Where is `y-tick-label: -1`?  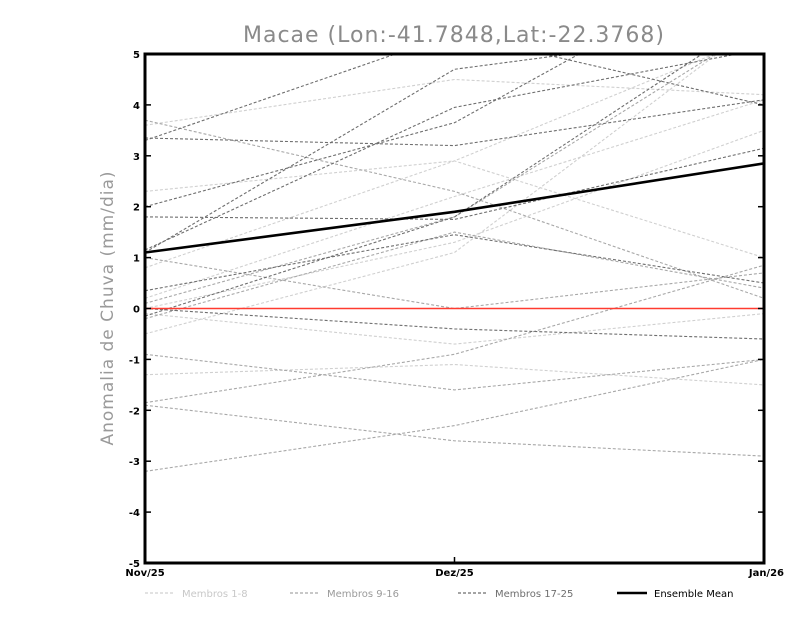
y-tick-label: -1 is located at coordinates (134, 360).